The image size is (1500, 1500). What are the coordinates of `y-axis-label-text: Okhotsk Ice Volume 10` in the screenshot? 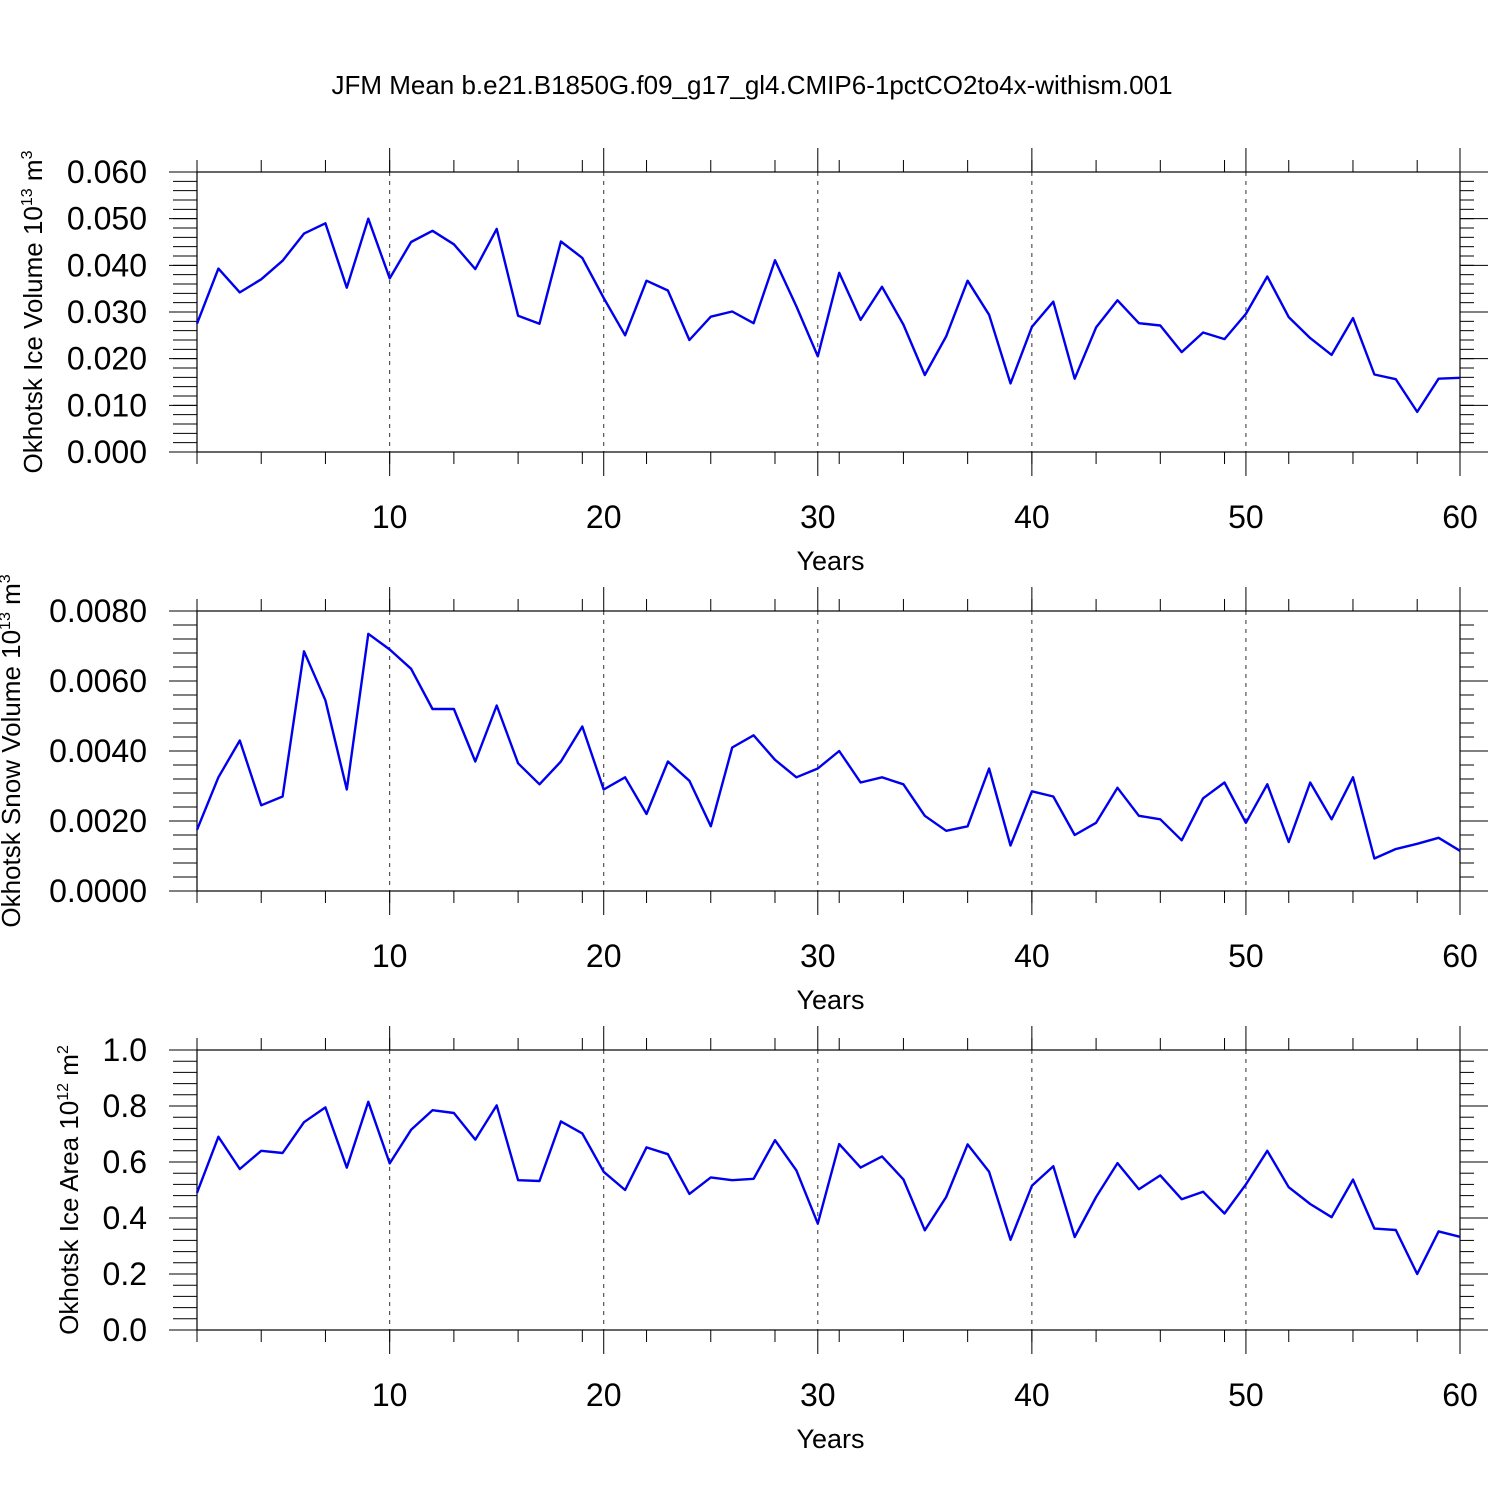 It's located at (33, 339).